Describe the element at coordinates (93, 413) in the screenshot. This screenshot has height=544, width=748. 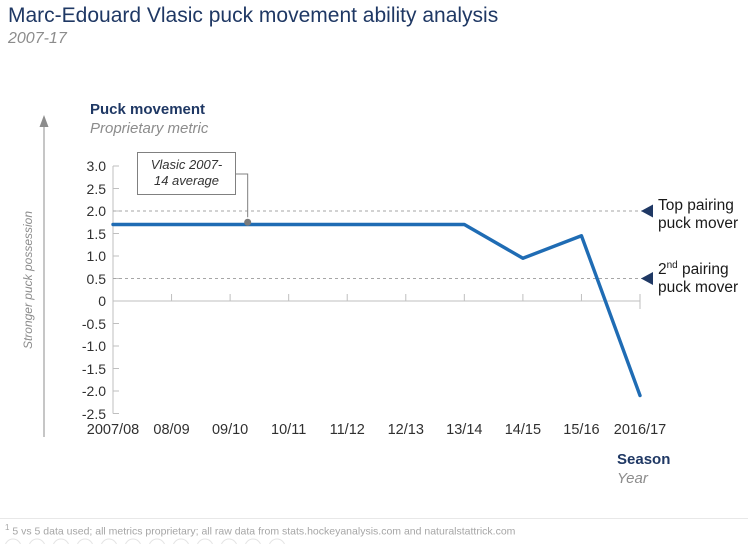
I see `y-tick-label: -2.5` at that location.